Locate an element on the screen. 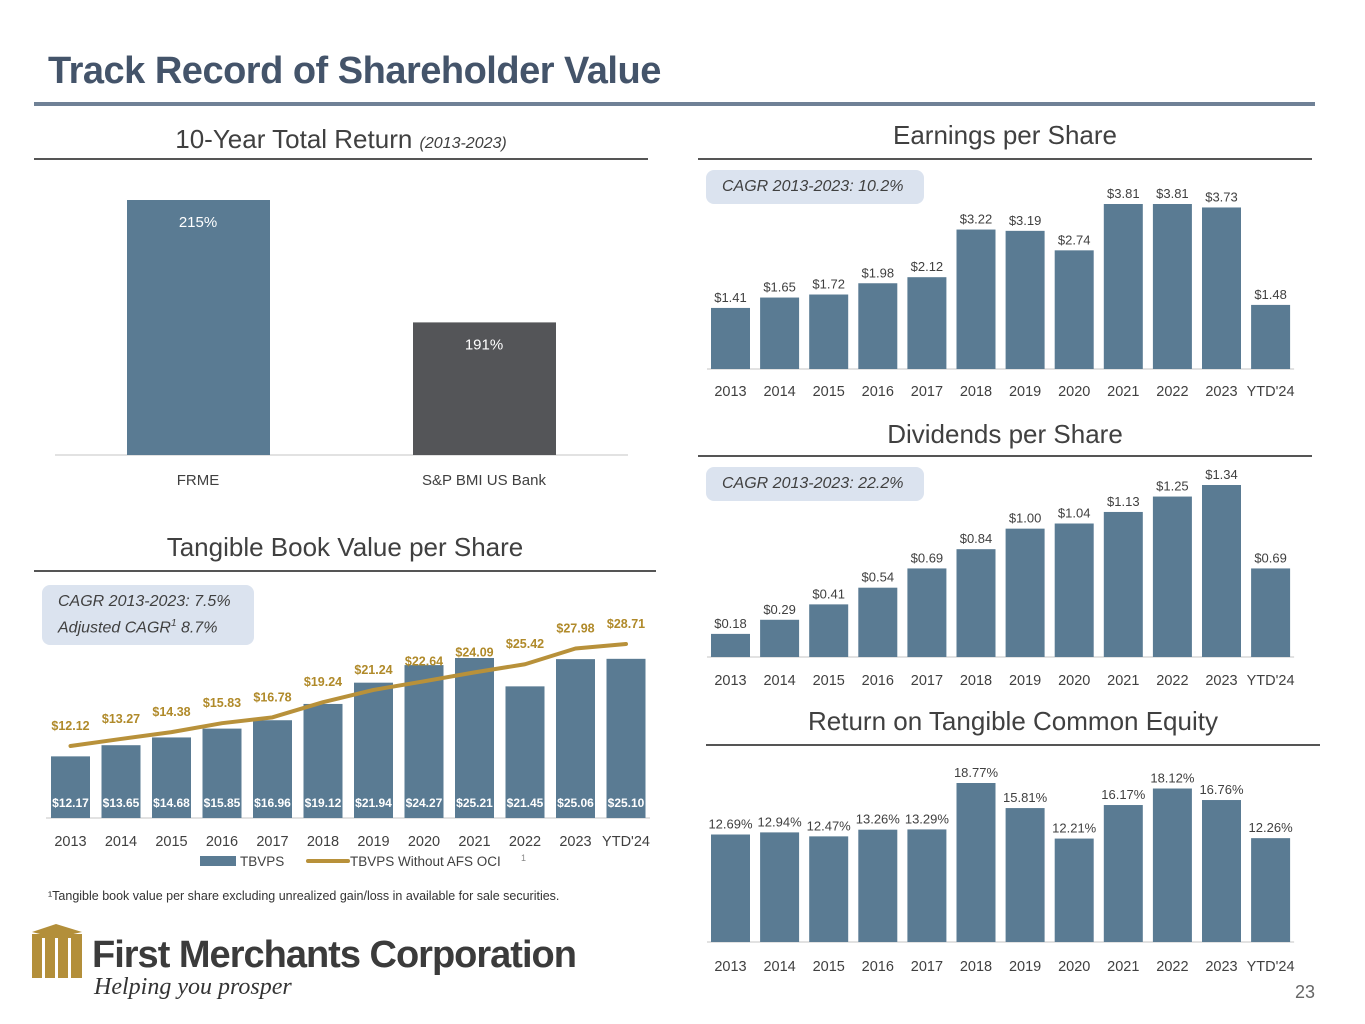 This screenshot has height=1024, width=1365. total-return-title: 10-Year Total Return (2013-2023) is located at coordinates (341, 139).